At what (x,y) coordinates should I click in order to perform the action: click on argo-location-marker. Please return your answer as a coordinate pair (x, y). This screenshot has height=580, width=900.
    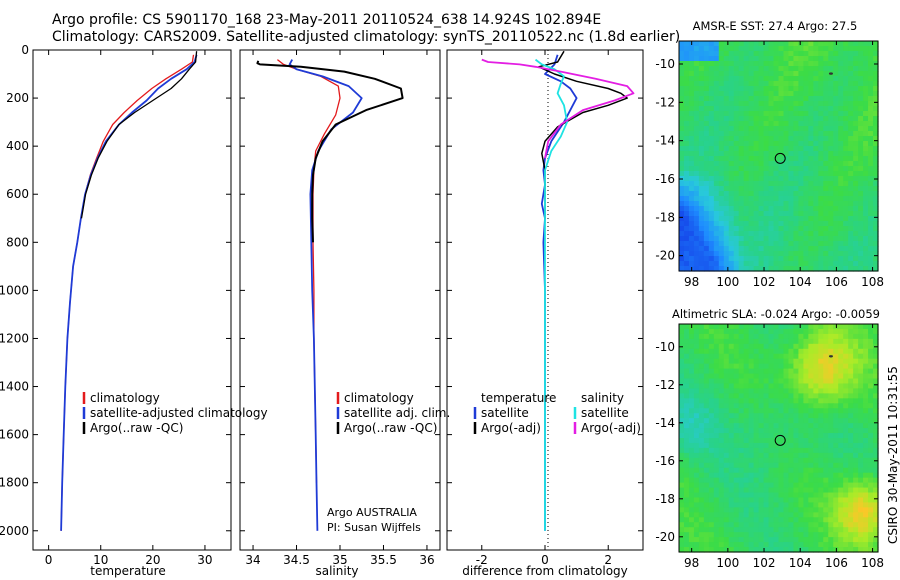
    Looking at the image, I should click on (780, 158).